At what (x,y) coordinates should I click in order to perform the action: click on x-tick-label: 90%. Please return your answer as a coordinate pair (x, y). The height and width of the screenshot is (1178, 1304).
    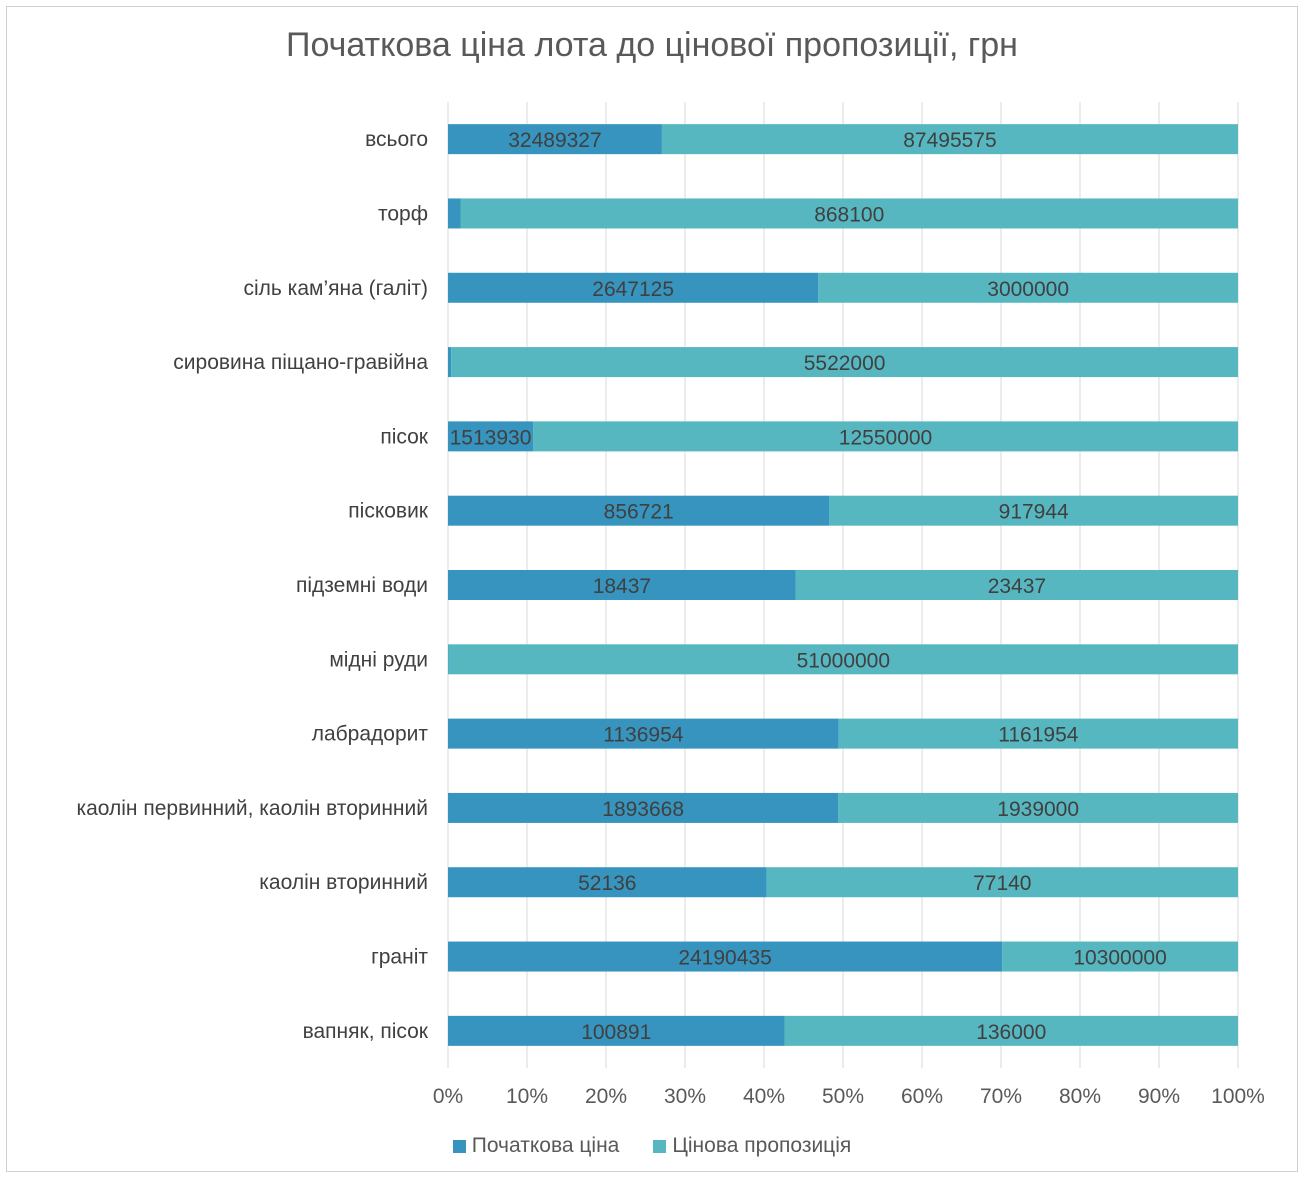
    Looking at the image, I should click on (1159, 1096).